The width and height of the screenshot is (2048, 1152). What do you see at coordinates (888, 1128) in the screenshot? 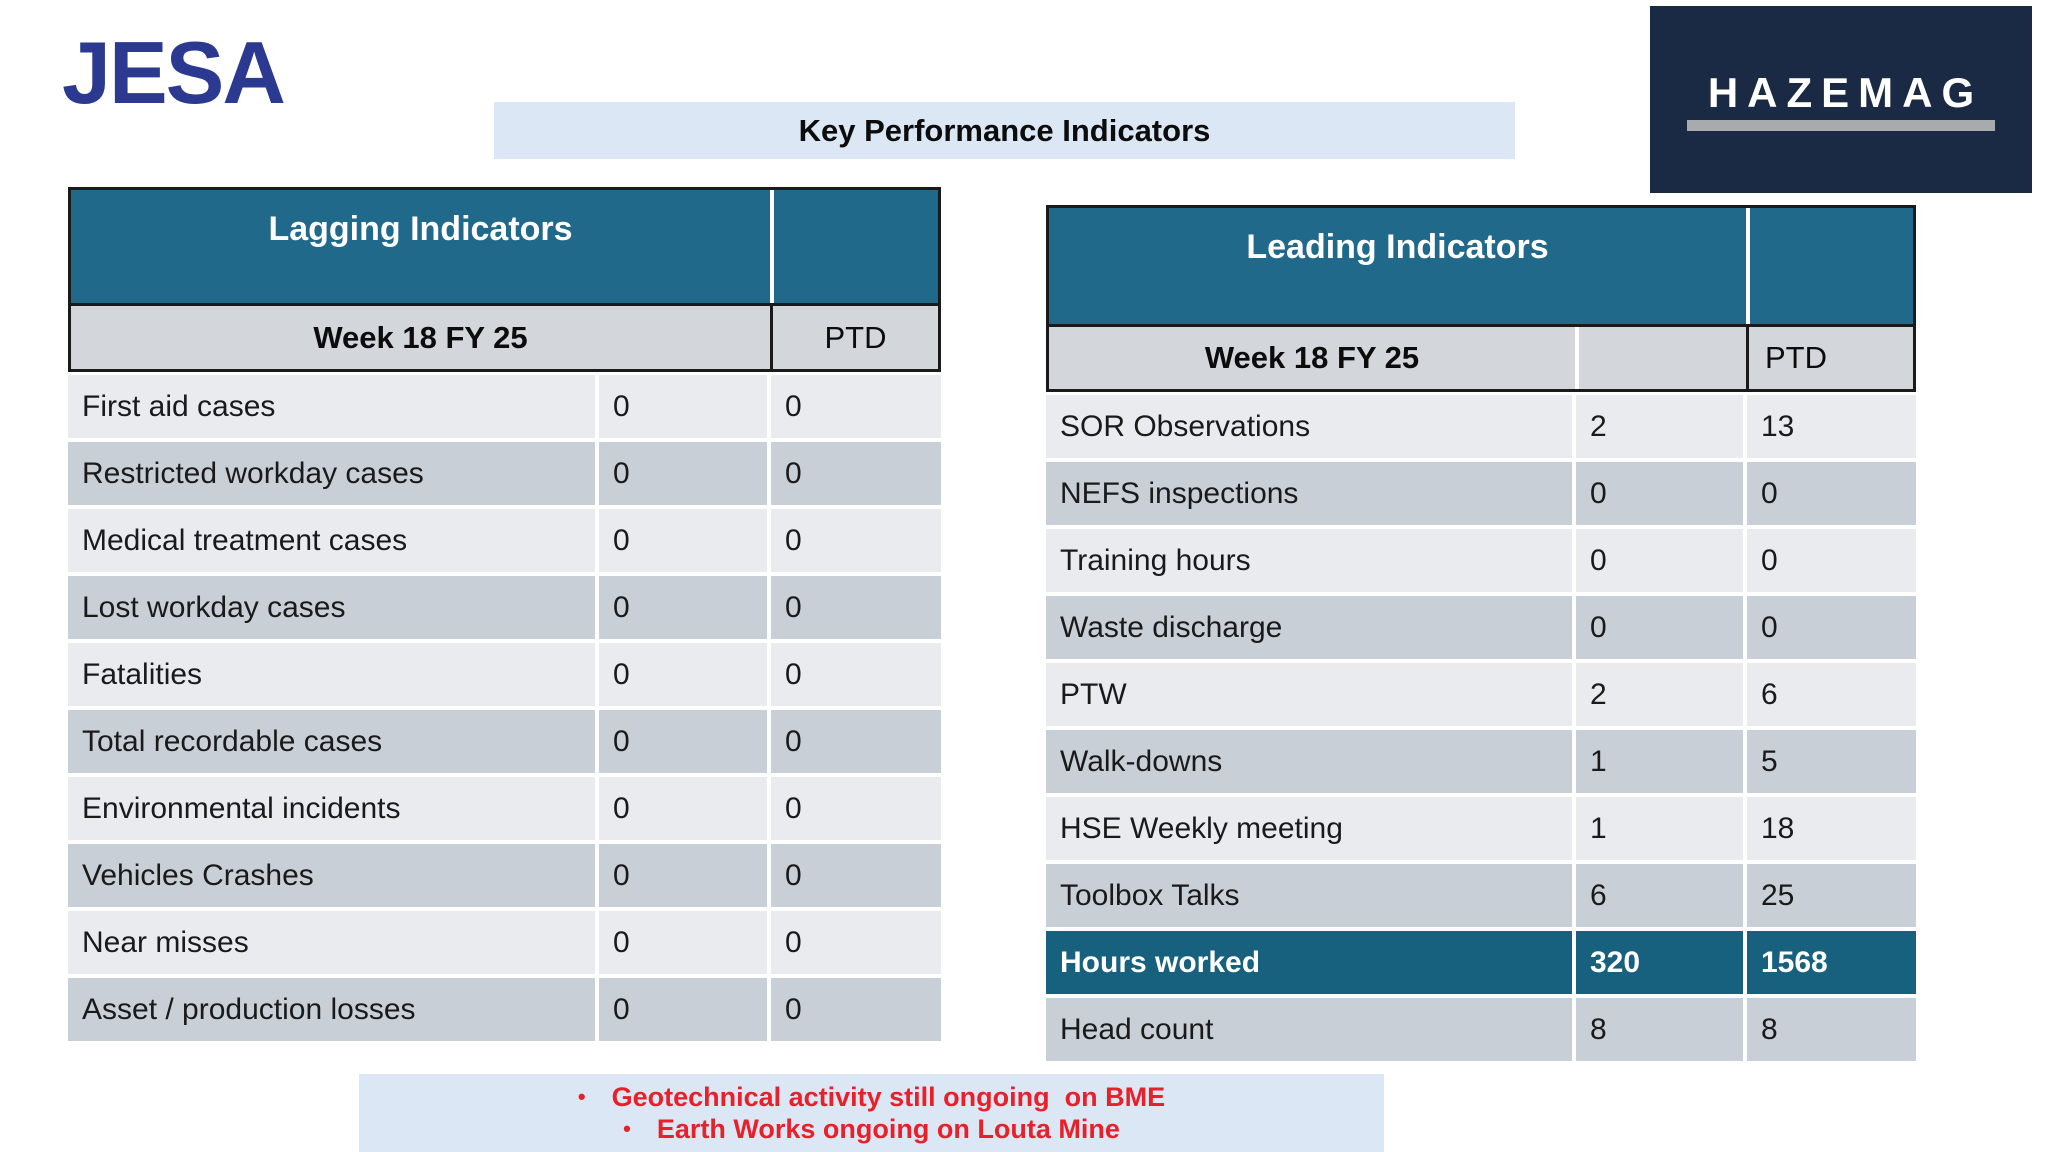
I see `note-text: Earth Works ongoing on Louta Mine` at bounding box center [888, 1128].